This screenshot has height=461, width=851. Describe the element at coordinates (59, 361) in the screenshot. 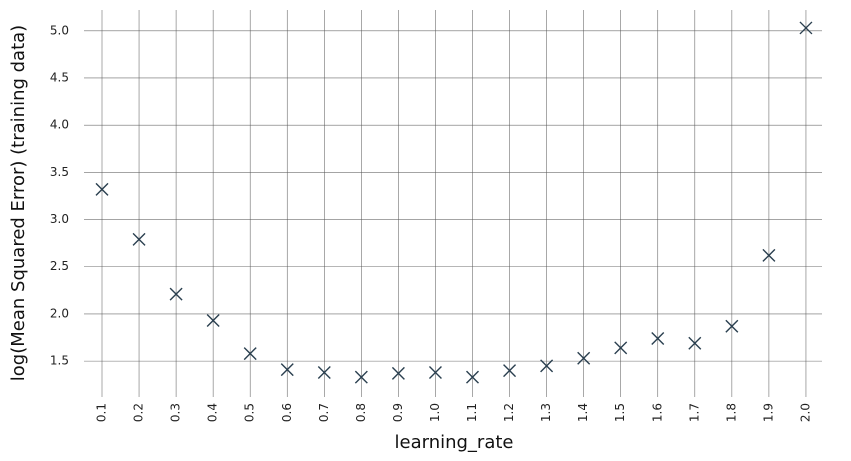

I see `y-tick-label: 1.5` at that location.